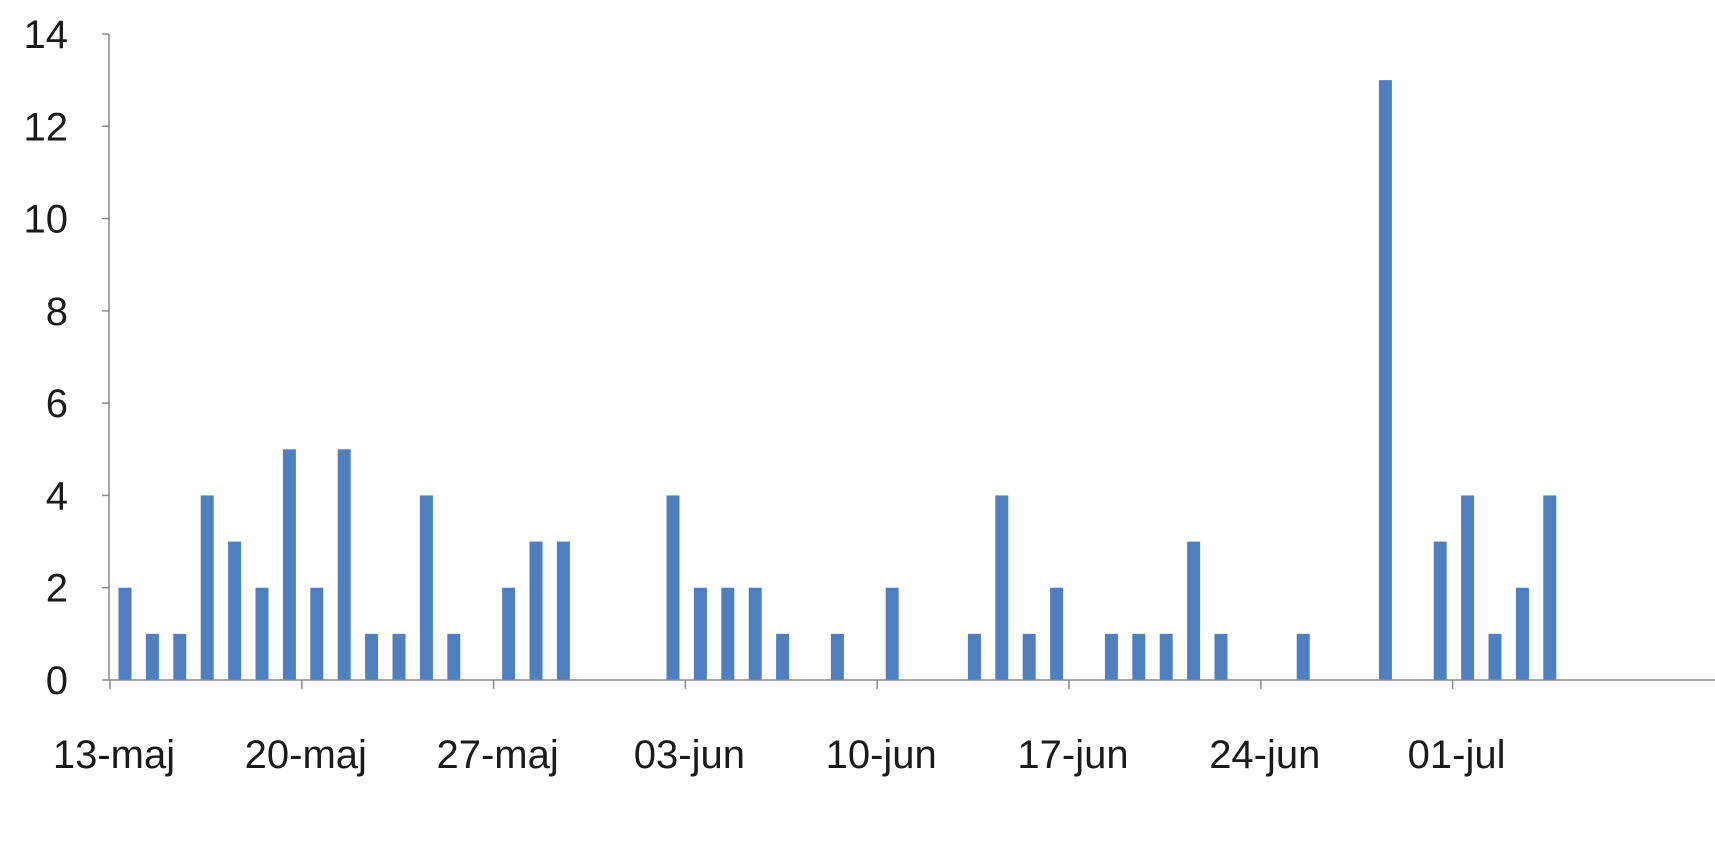 This screenshot has width=1715, height=859. Describe the element at coordinates (114, 755) in the screenshot. I see `x-tick-label: 13-maj` at that location.